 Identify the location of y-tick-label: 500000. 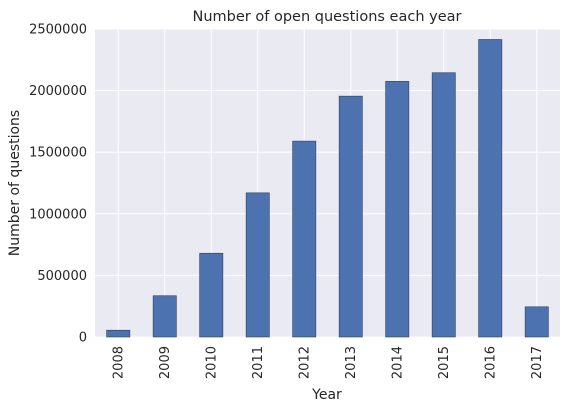
(62, 276).